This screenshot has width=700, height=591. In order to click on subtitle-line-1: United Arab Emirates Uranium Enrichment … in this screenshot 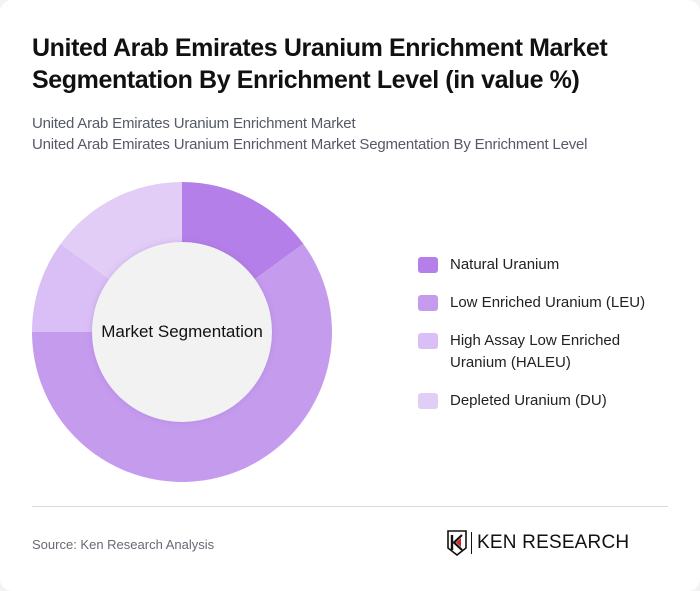, I will do `click(194, 123)`.